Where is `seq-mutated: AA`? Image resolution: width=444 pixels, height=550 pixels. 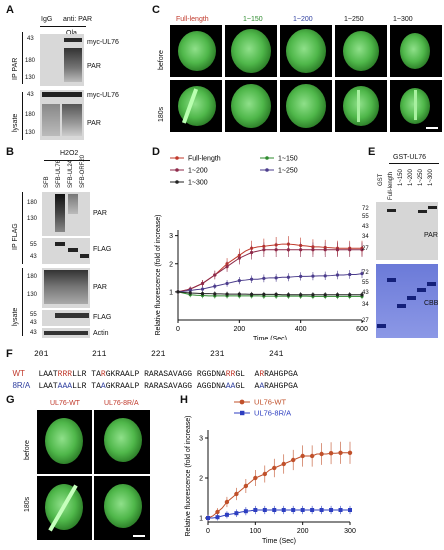 seq-mutated: AA is located at coordinates (230, 386).